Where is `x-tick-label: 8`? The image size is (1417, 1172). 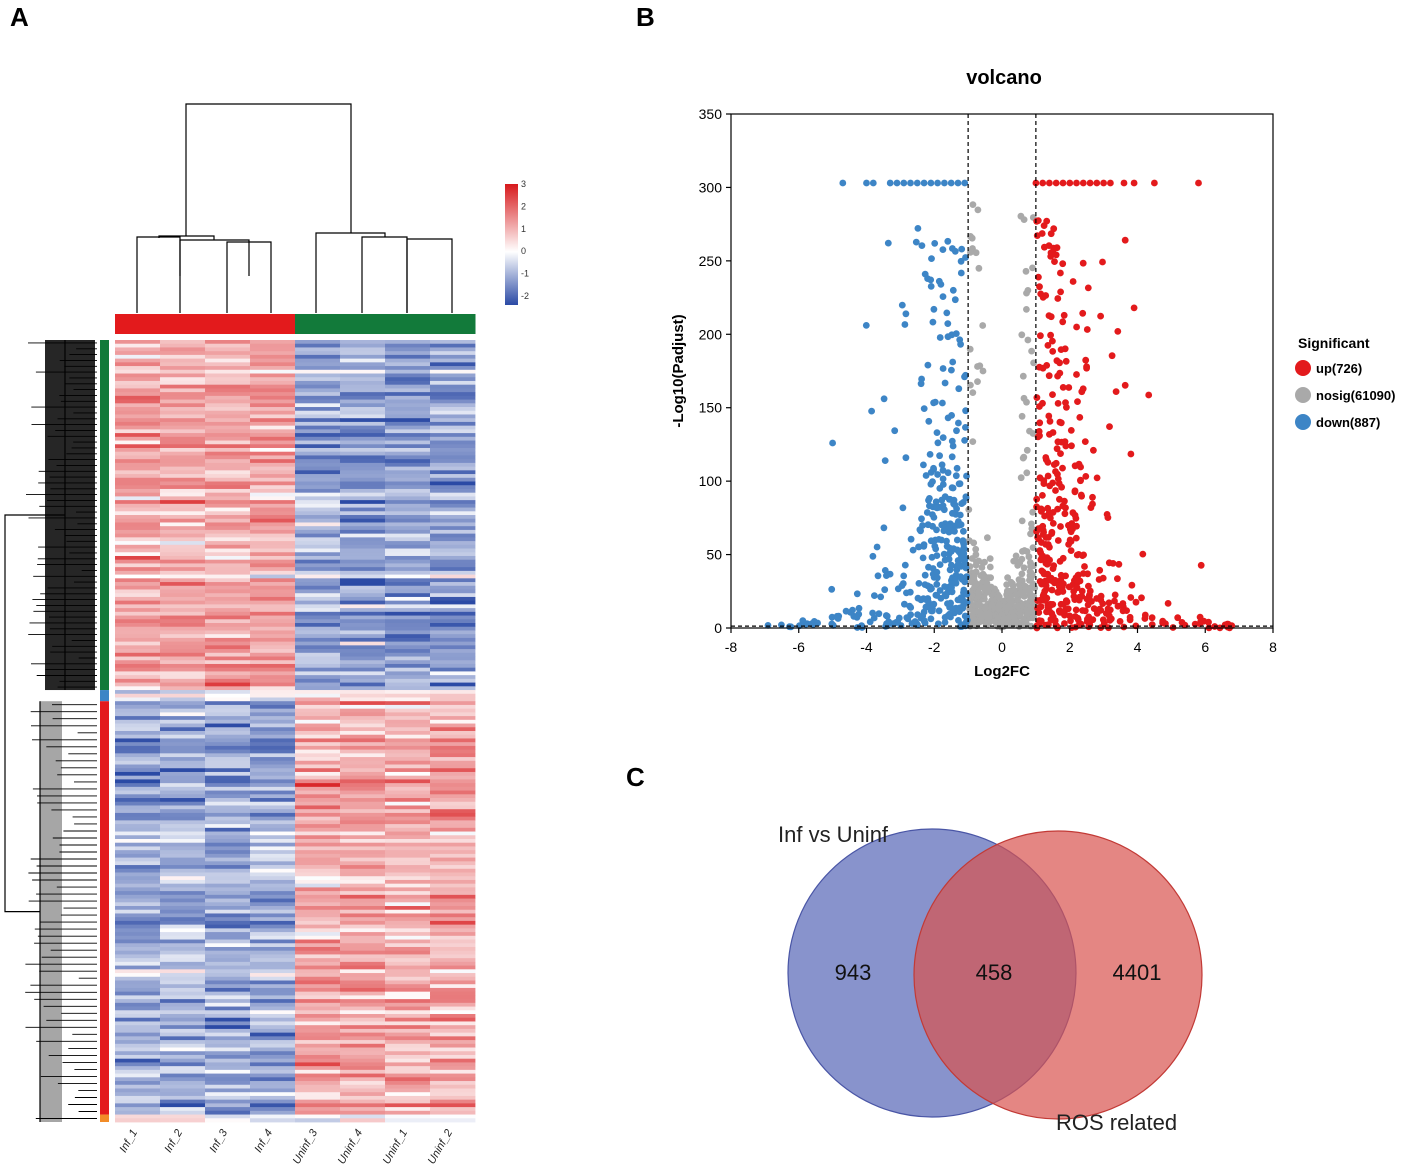 x-tick-label: 8 is located at coordinates (1273, 647).